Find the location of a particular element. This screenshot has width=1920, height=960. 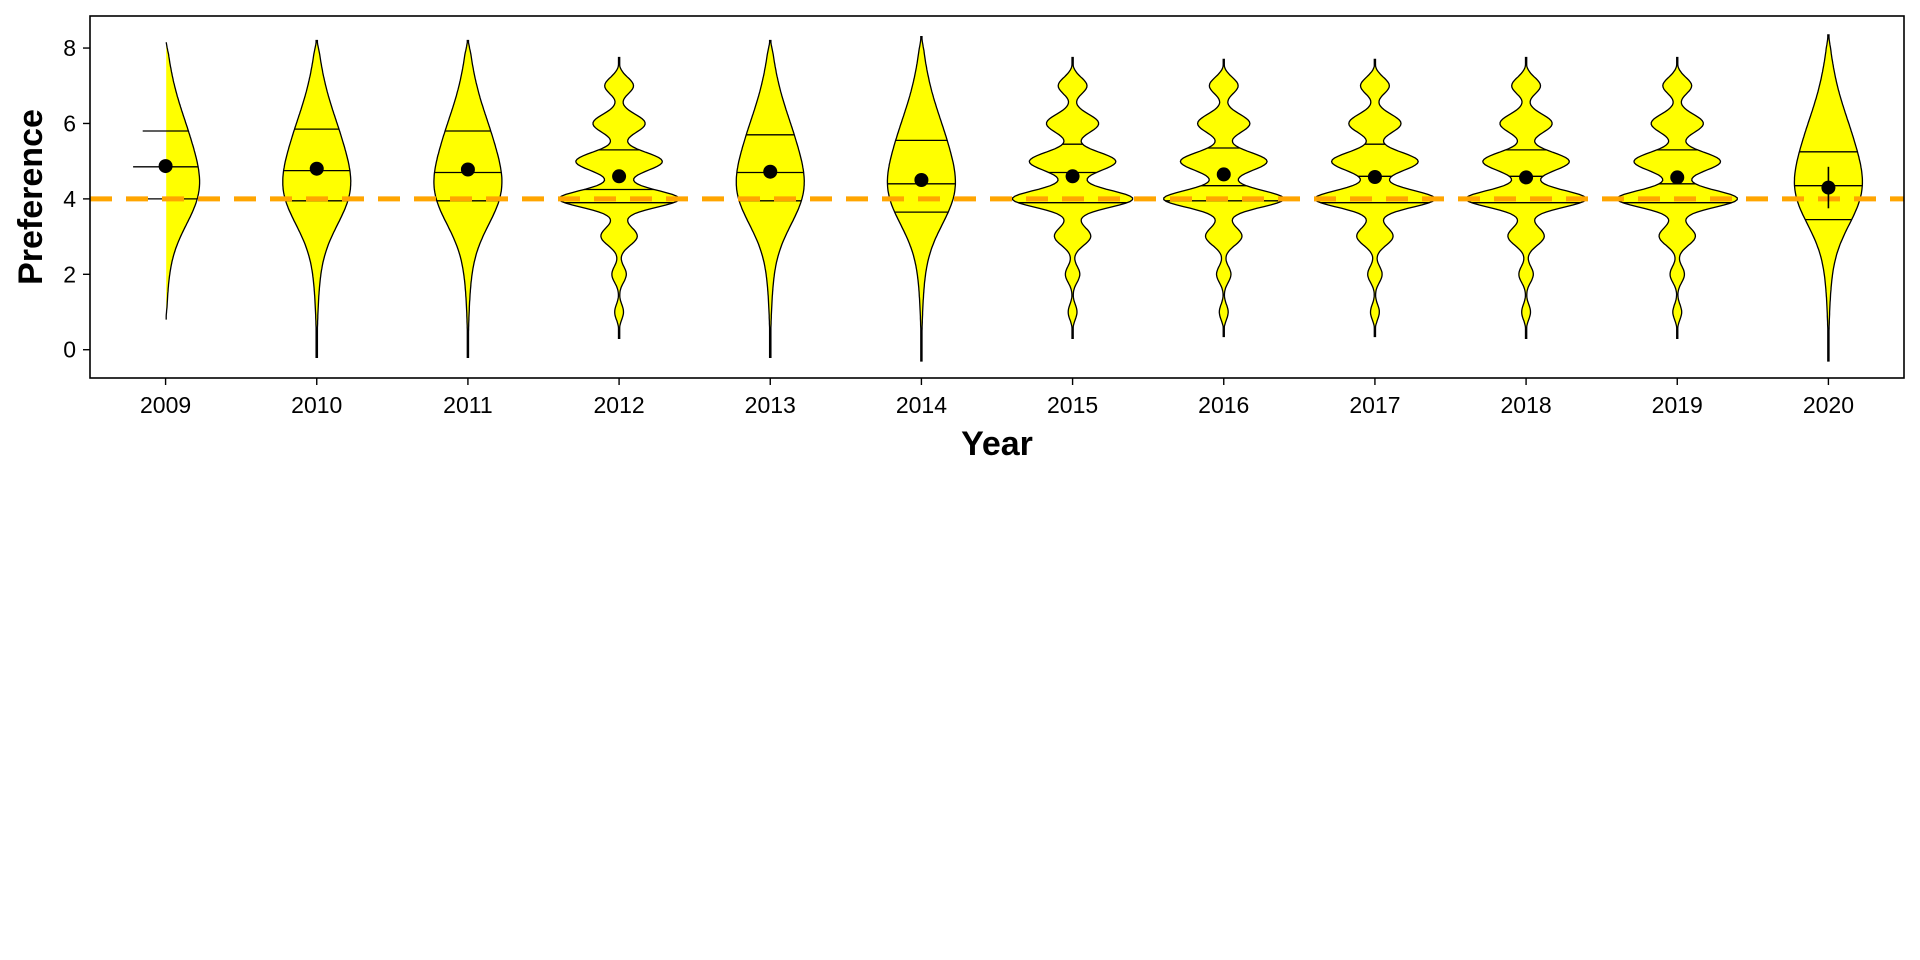

y-tick-label-0: 0 is located at coordinates (69, 350).